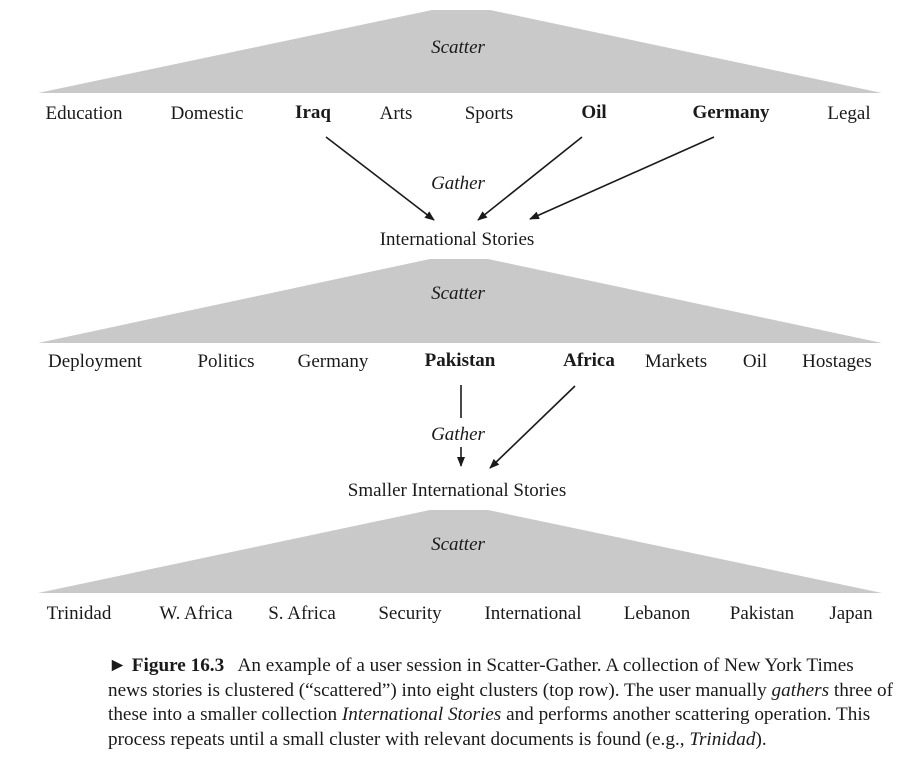  Describe the element at coordinates (532, 613) in the screenshot. I see `cluster-label: International` at that location.